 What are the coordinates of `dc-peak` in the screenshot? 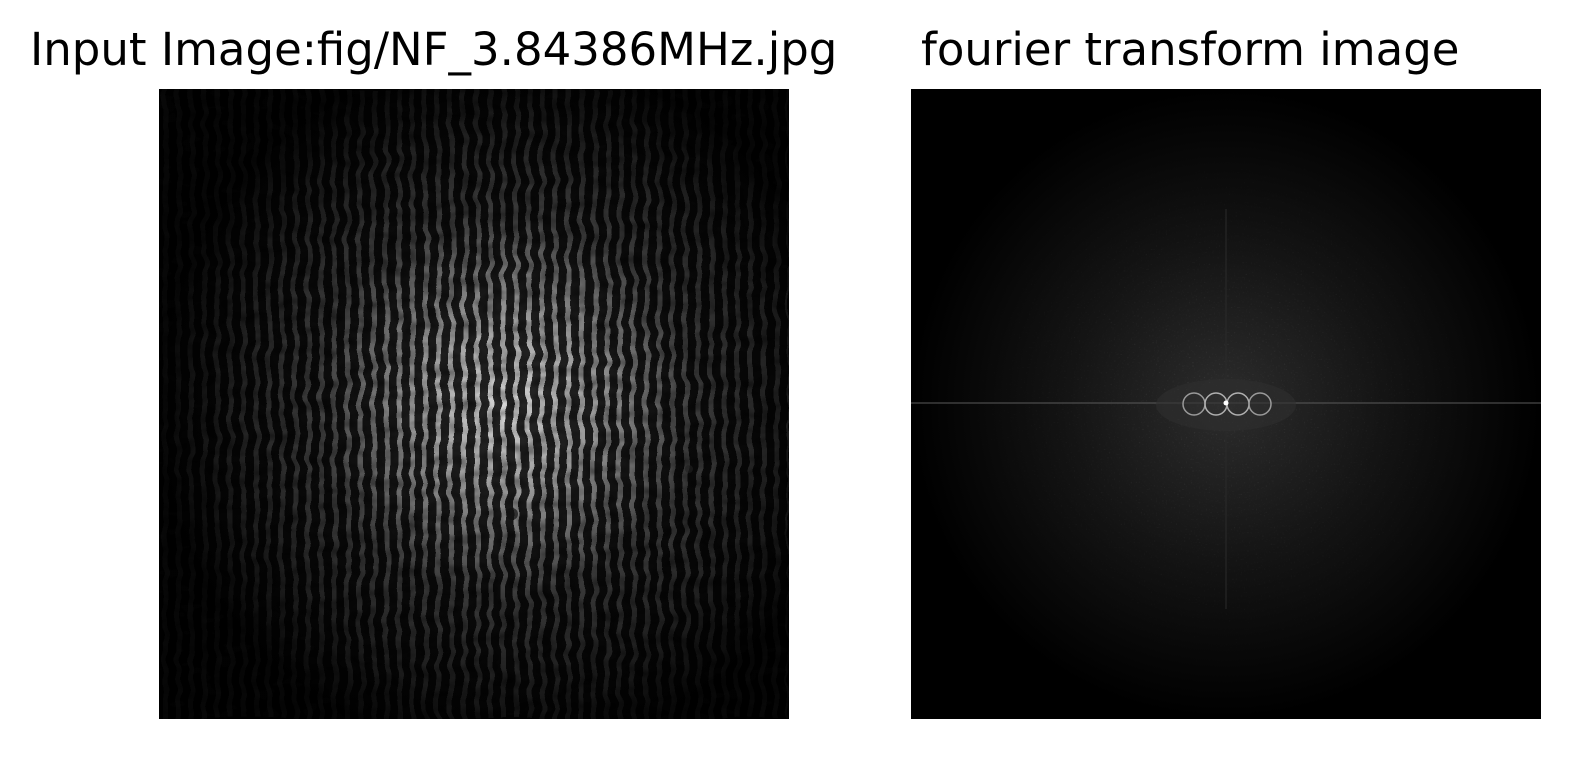 It's located at (1226, 403).